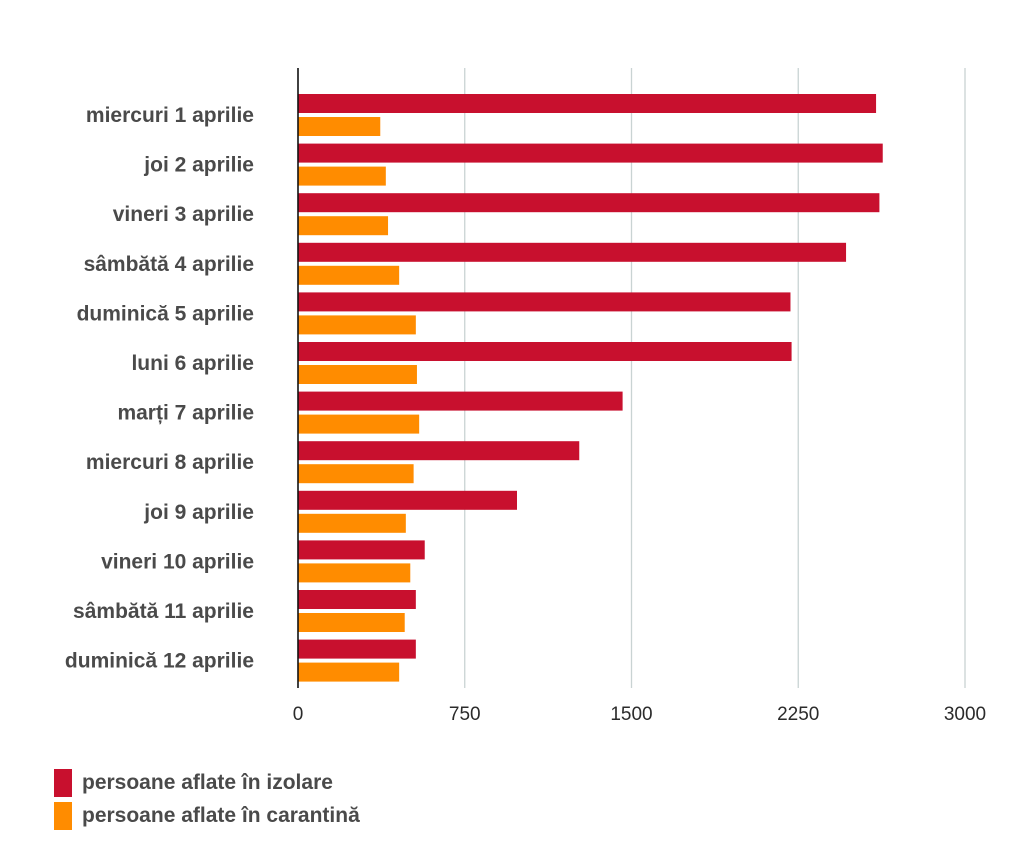 Image resolution: width=1024 pixels, height=857 pixels. Describe the element at coordinates (798, 714) in the screenshot. I see `x-tick-label: 2250` at that location.